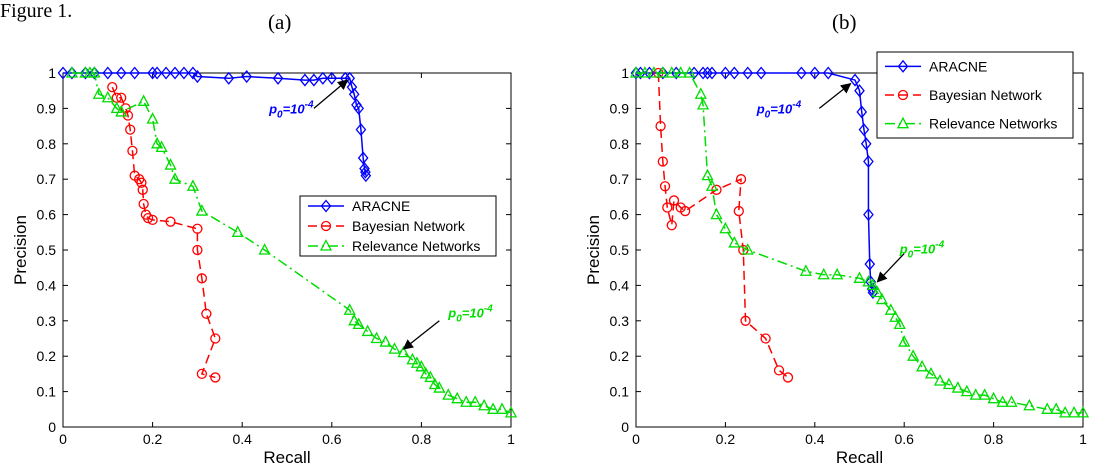 The height and width of the screenshot is (472, 1093). What do you see at coordinates (620, 215) in the screenshot?
I see `y-tick-label: 0.6` at bounding box center [620, 215].